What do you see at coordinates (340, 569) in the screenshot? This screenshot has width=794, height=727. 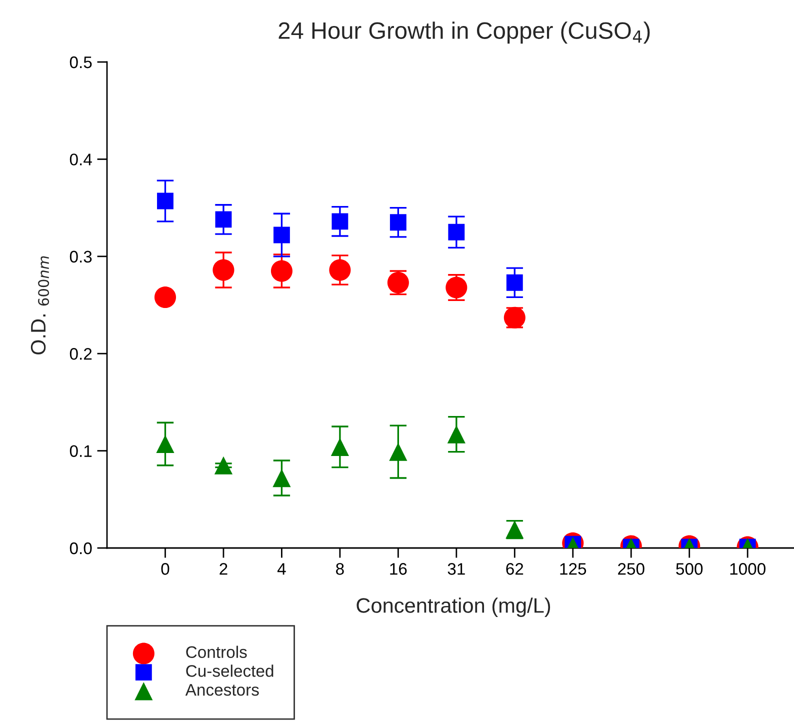 I see `x-tick-label: 8` at bounding box center [340, 569].